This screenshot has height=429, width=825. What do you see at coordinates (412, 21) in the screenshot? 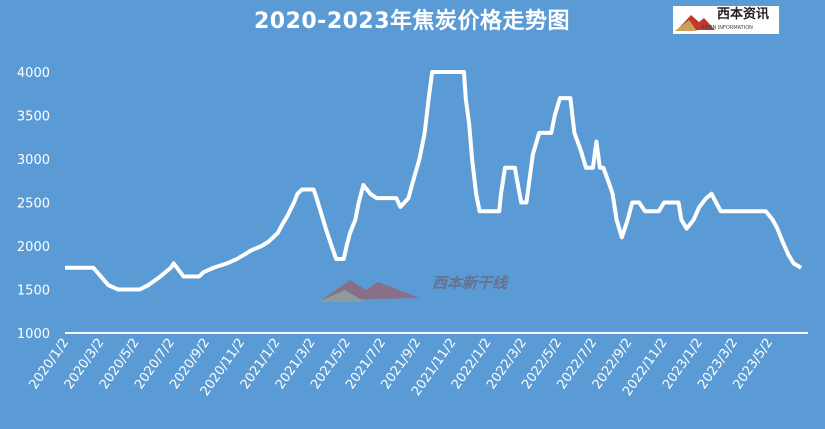
I see `chart-title: 2020-2023年焦炭价格走势图` at bounding box center [412, 21].